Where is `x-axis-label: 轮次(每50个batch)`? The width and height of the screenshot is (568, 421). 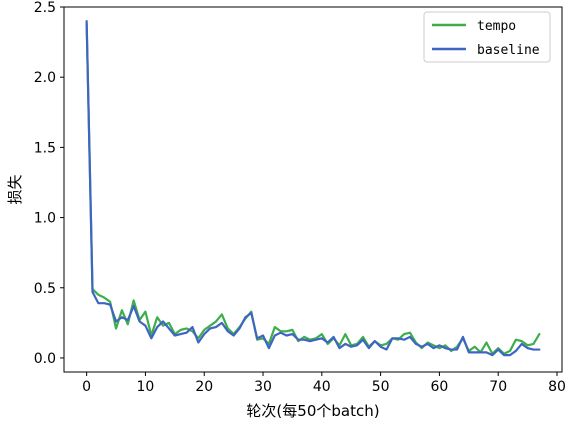
x-axis-label: 轮次(每50个batch) is located at coordinates (312, 411).